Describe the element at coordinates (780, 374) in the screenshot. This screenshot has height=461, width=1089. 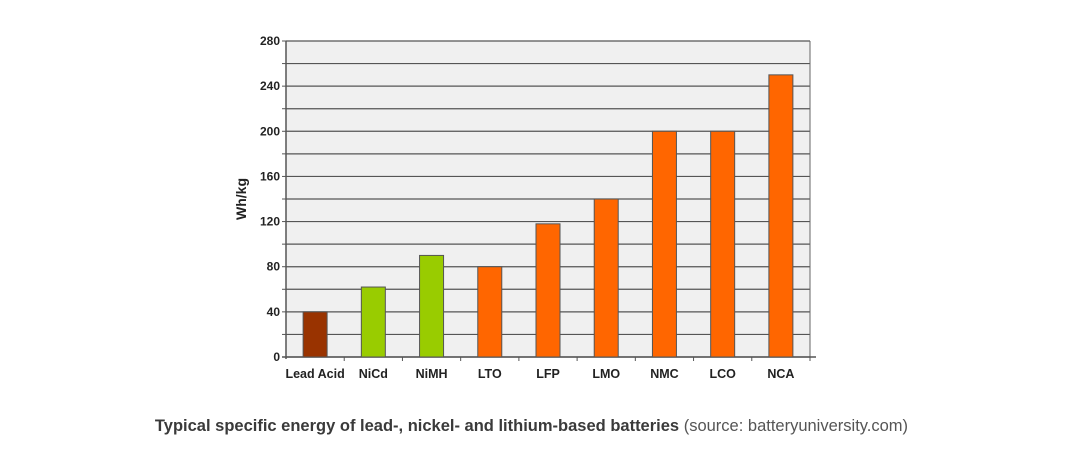
I see `x-tick-label: NCA` at that location.